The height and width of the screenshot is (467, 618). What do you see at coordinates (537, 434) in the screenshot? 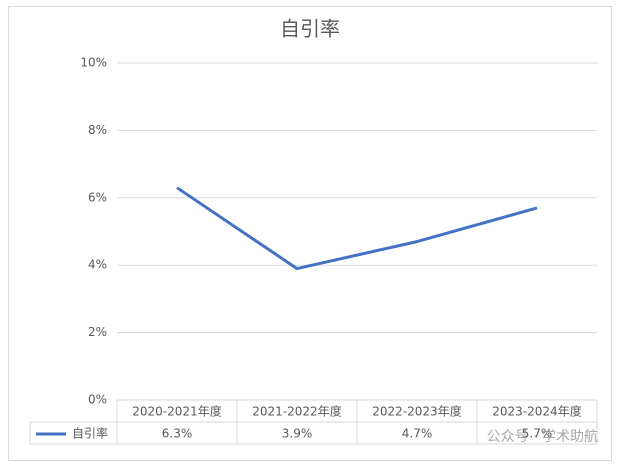
I see `table-value: 5.7%` at bounding box center [537, 434].